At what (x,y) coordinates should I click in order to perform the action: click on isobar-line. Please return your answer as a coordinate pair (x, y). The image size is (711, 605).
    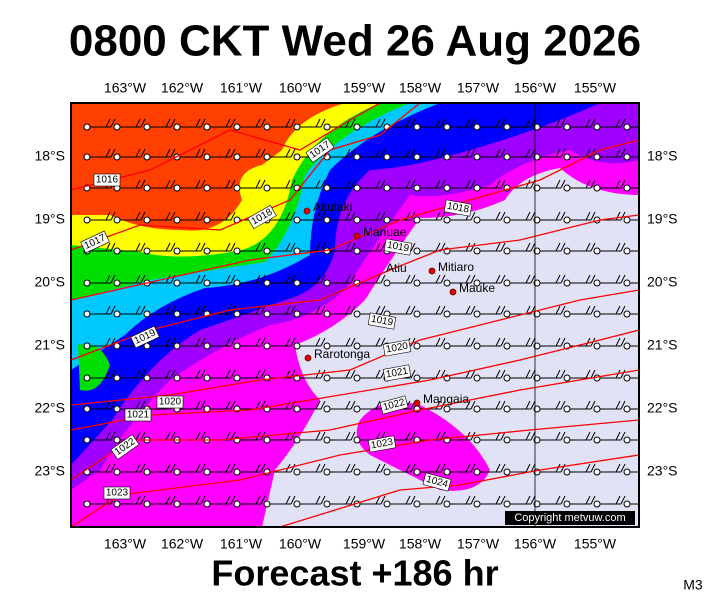
    Looking at the image, I should click on (226, 147).